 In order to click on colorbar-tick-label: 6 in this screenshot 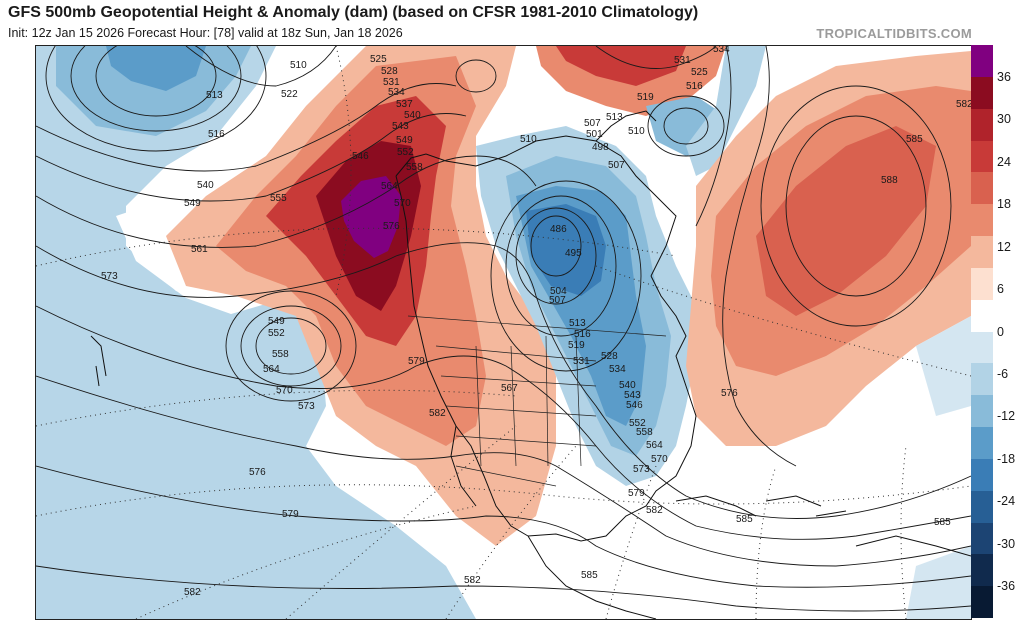, I will do `click(1000, 289)`.